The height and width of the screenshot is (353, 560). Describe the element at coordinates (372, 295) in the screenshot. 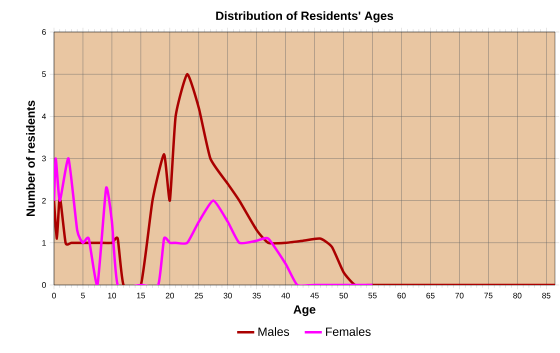

I see `x-tick-label: 55` at that location.